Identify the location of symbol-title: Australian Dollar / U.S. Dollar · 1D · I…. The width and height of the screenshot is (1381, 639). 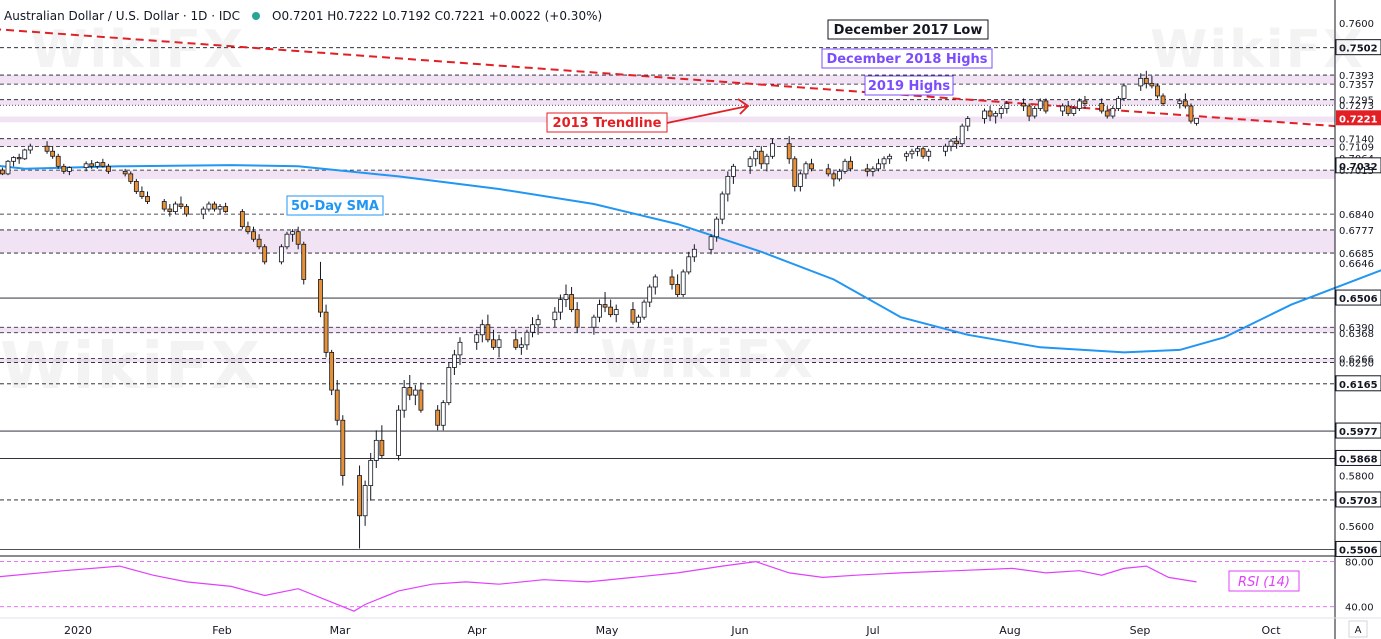
(122, 16).